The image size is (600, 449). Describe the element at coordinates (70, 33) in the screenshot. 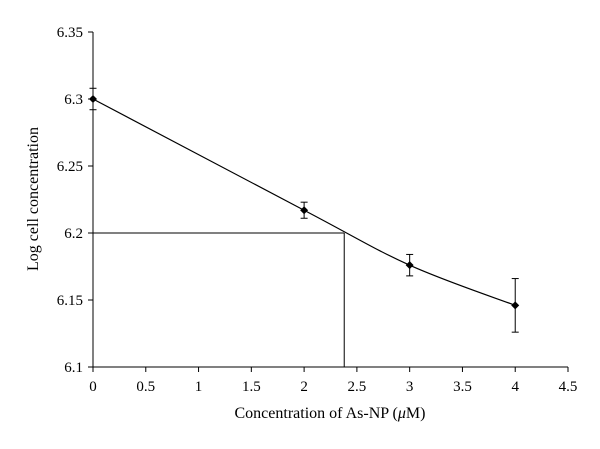

I see `y-tick-label: 6.35` at that location.